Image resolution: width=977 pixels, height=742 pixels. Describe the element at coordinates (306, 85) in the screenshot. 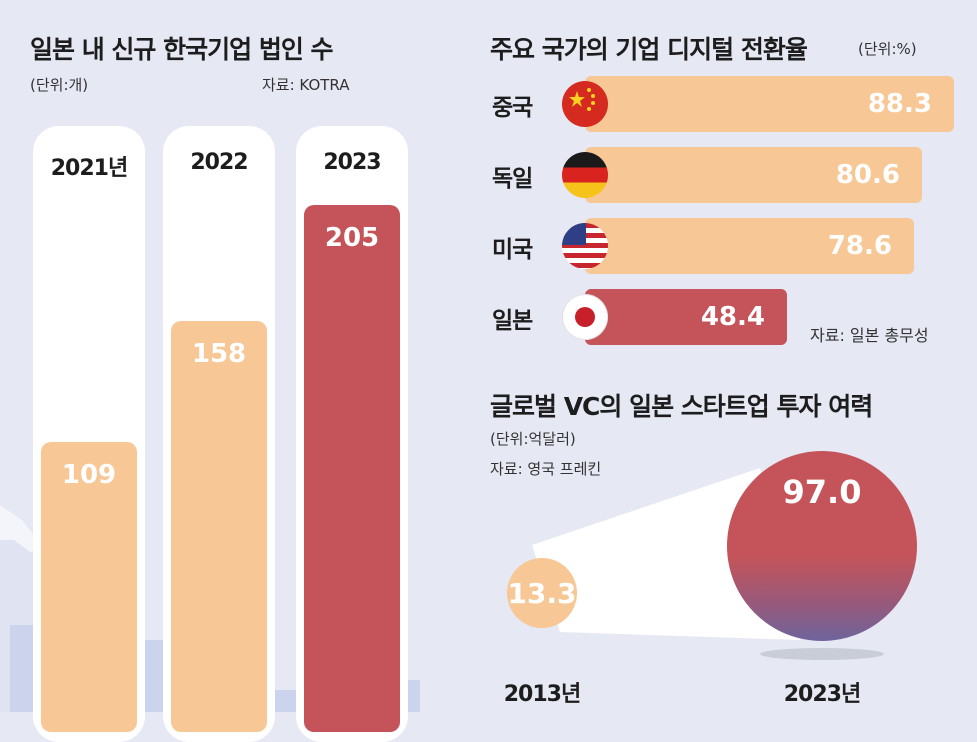

I see `chart1-source: 자료: KOTRA` at that location.